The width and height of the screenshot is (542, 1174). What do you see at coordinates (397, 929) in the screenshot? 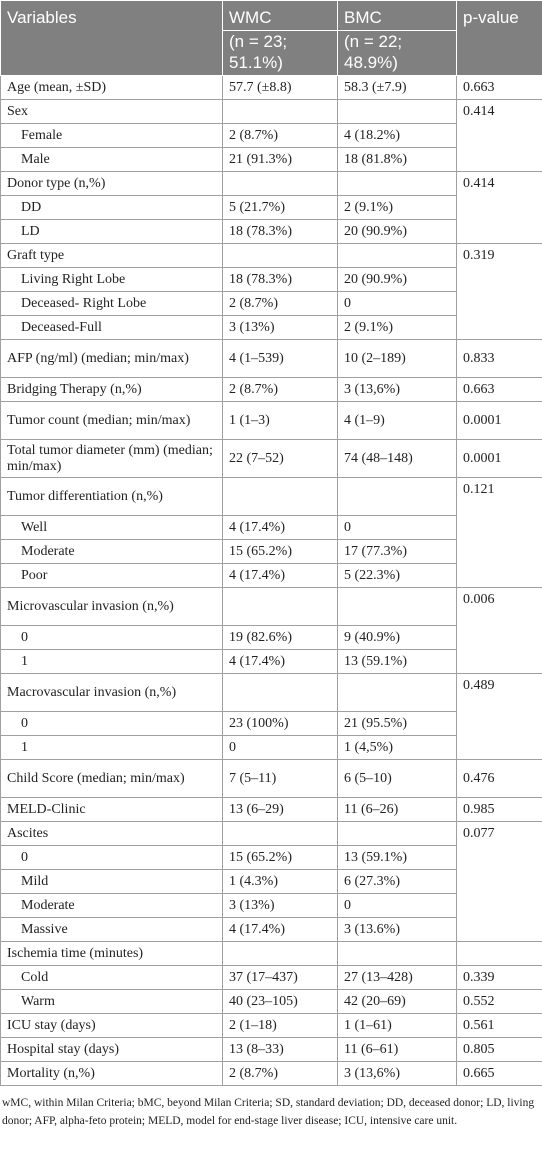
I see `table-cell: 3 (13.6%)` at bounding box center [397, 929].